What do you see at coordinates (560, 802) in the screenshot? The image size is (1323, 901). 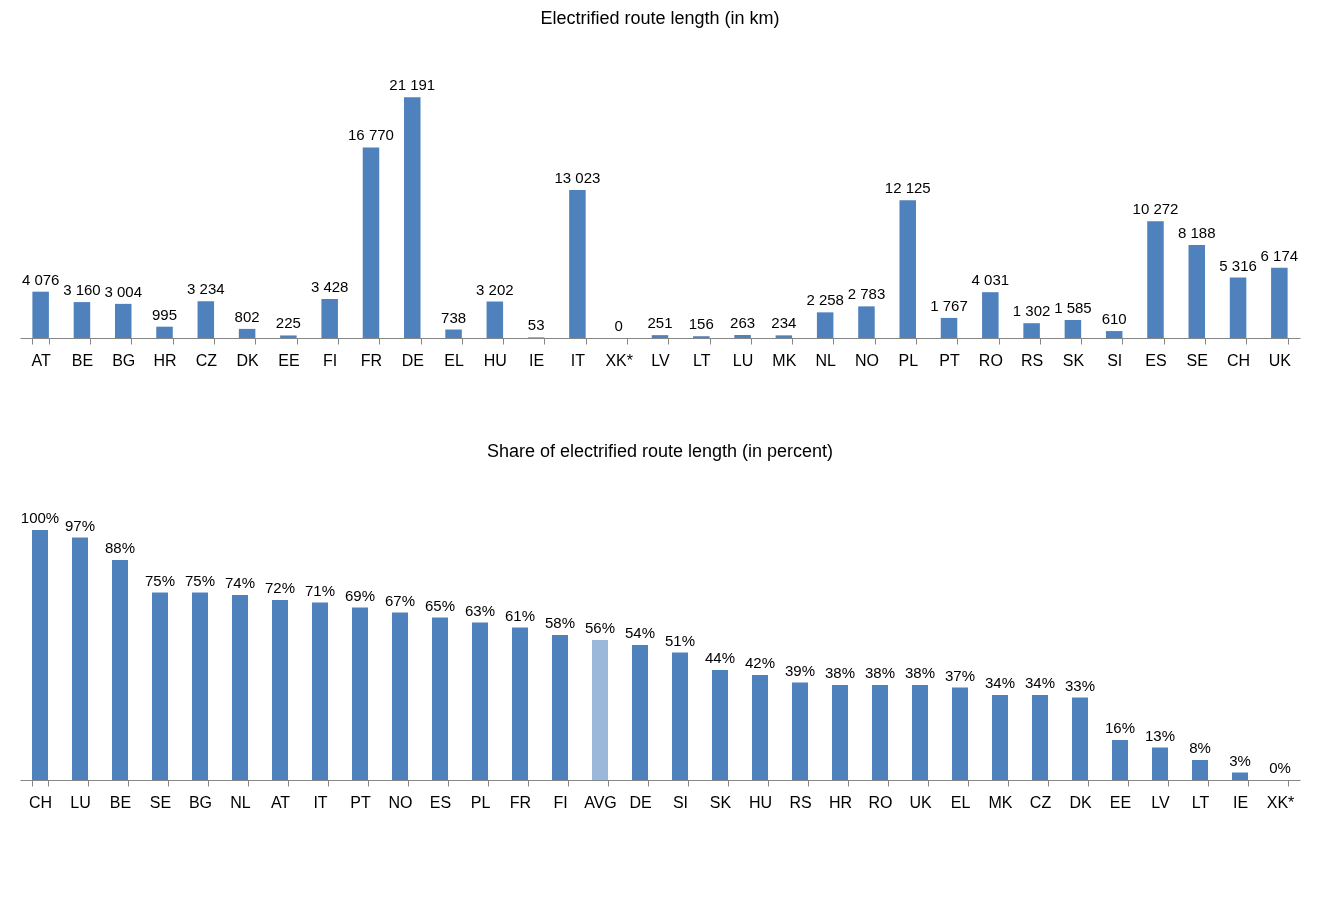 I see `x-tick-label: FI` at bounding box center [560, 802].